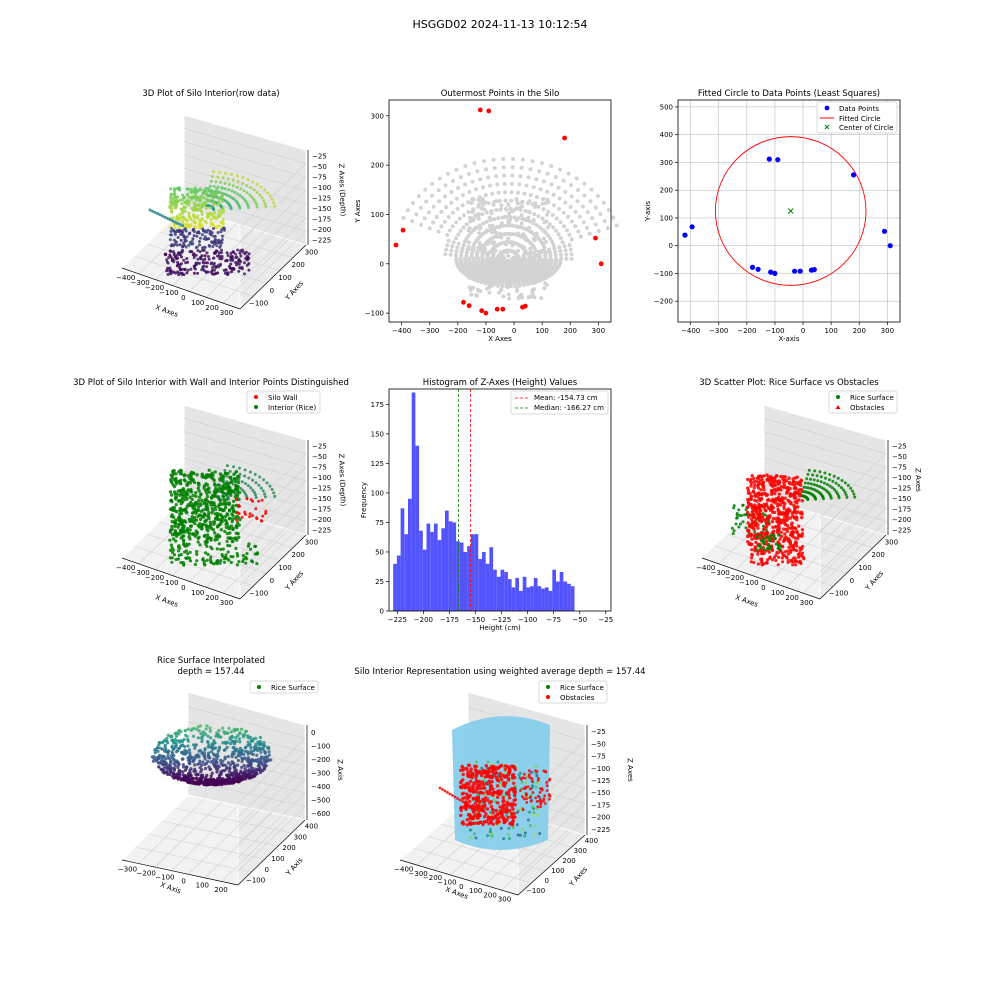  I want to click on y-tick-label: 75, so click(379, 523).